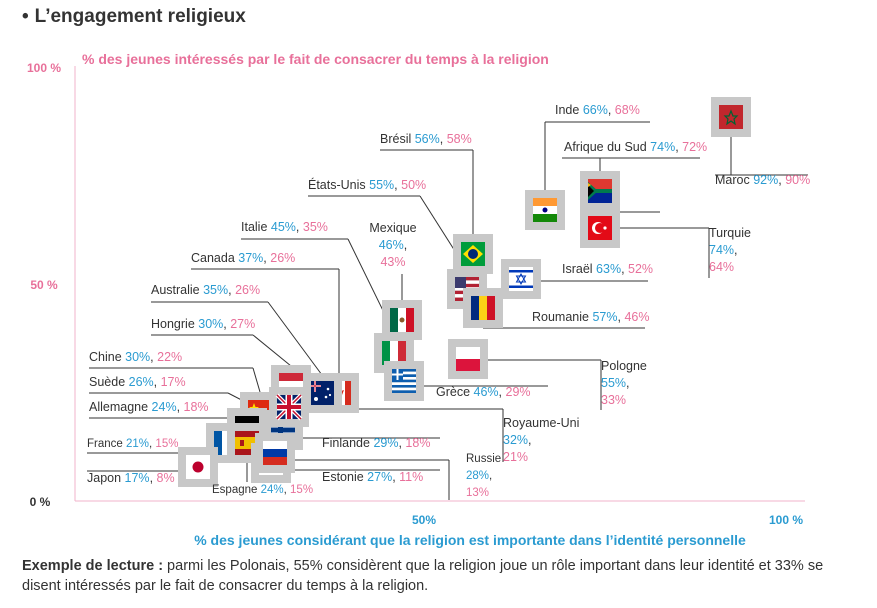  I want to click on y-value: 90%, so click(797, 180).